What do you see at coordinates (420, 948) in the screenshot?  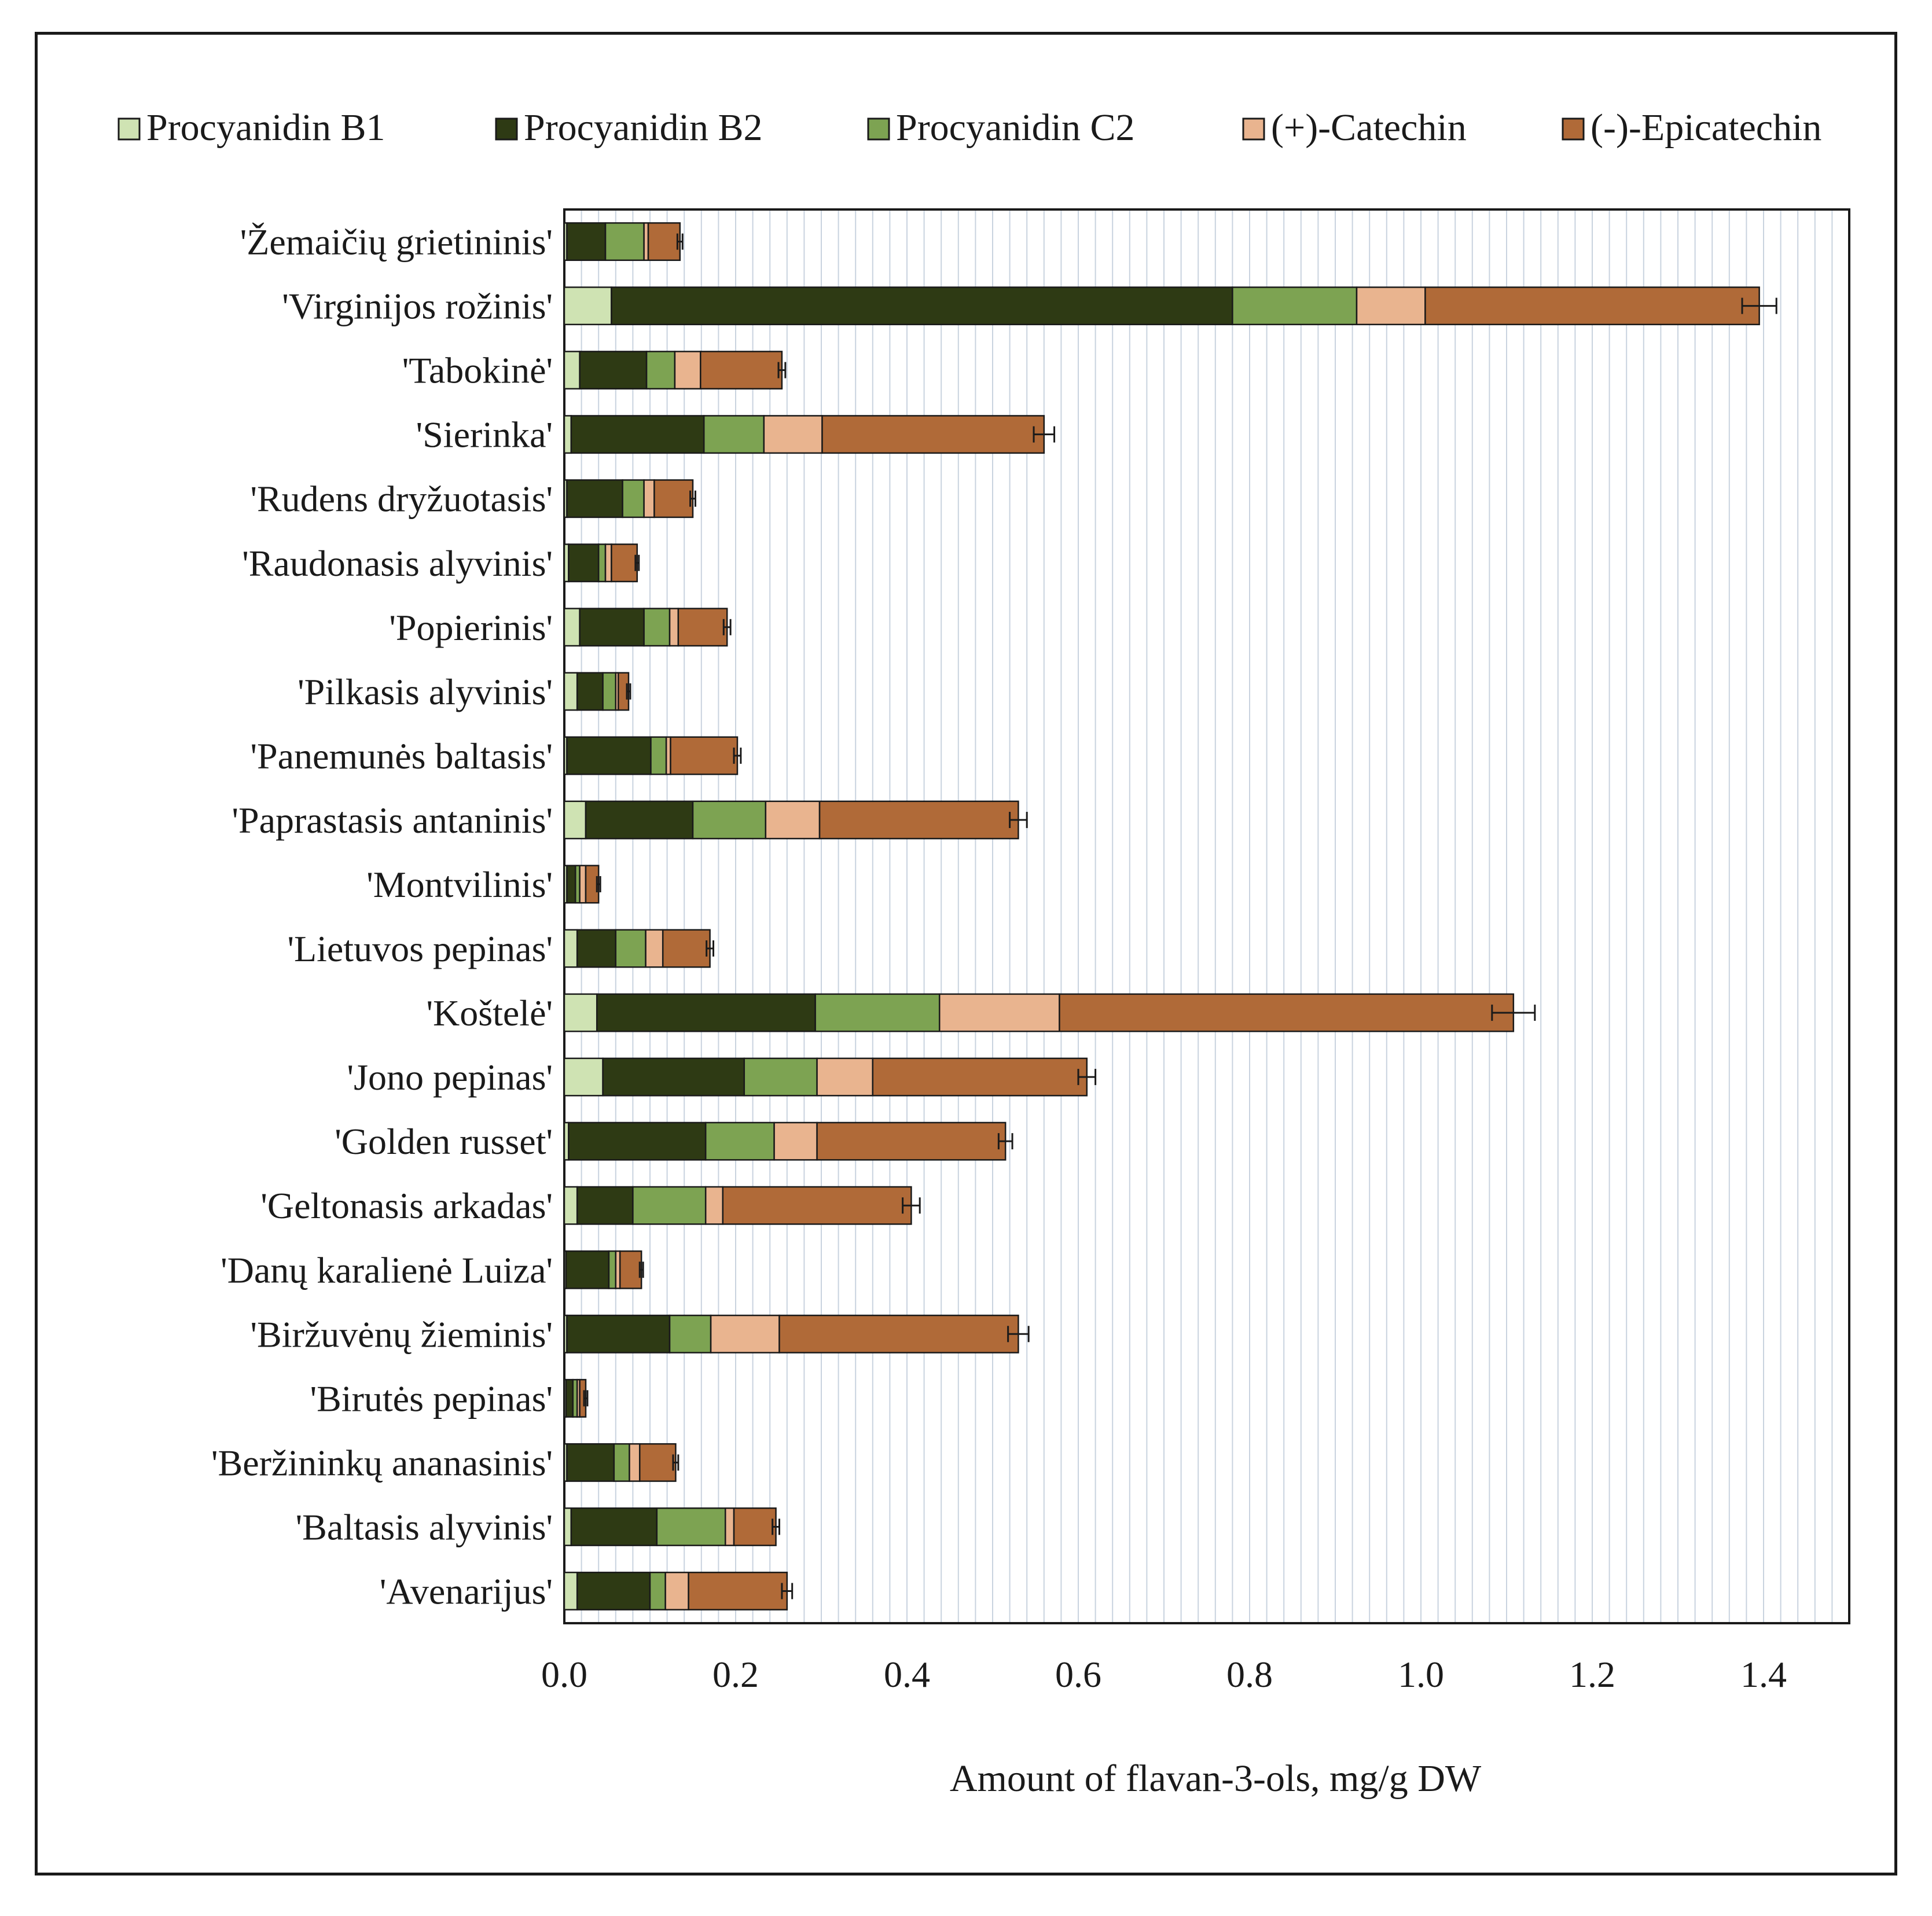 I see `category-label: 'Lietuvos pepinas'` at bounding box center [420, 948].